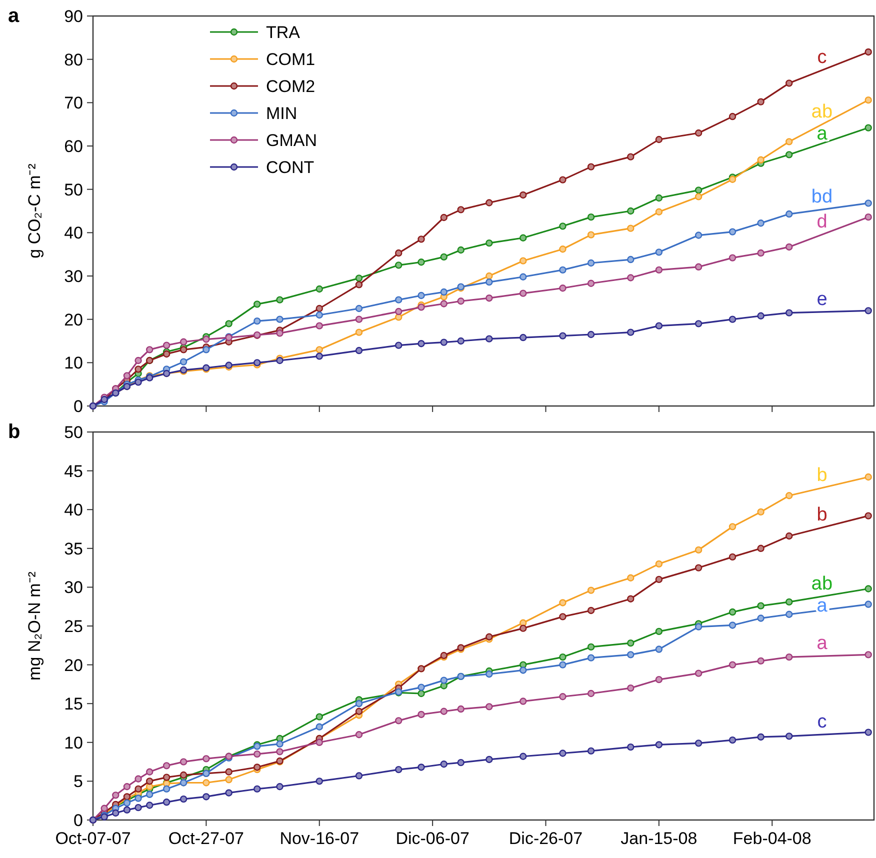 This screenshot has width=876, height=858. I want to click on y-tick-label: 0, so click(78, 820).